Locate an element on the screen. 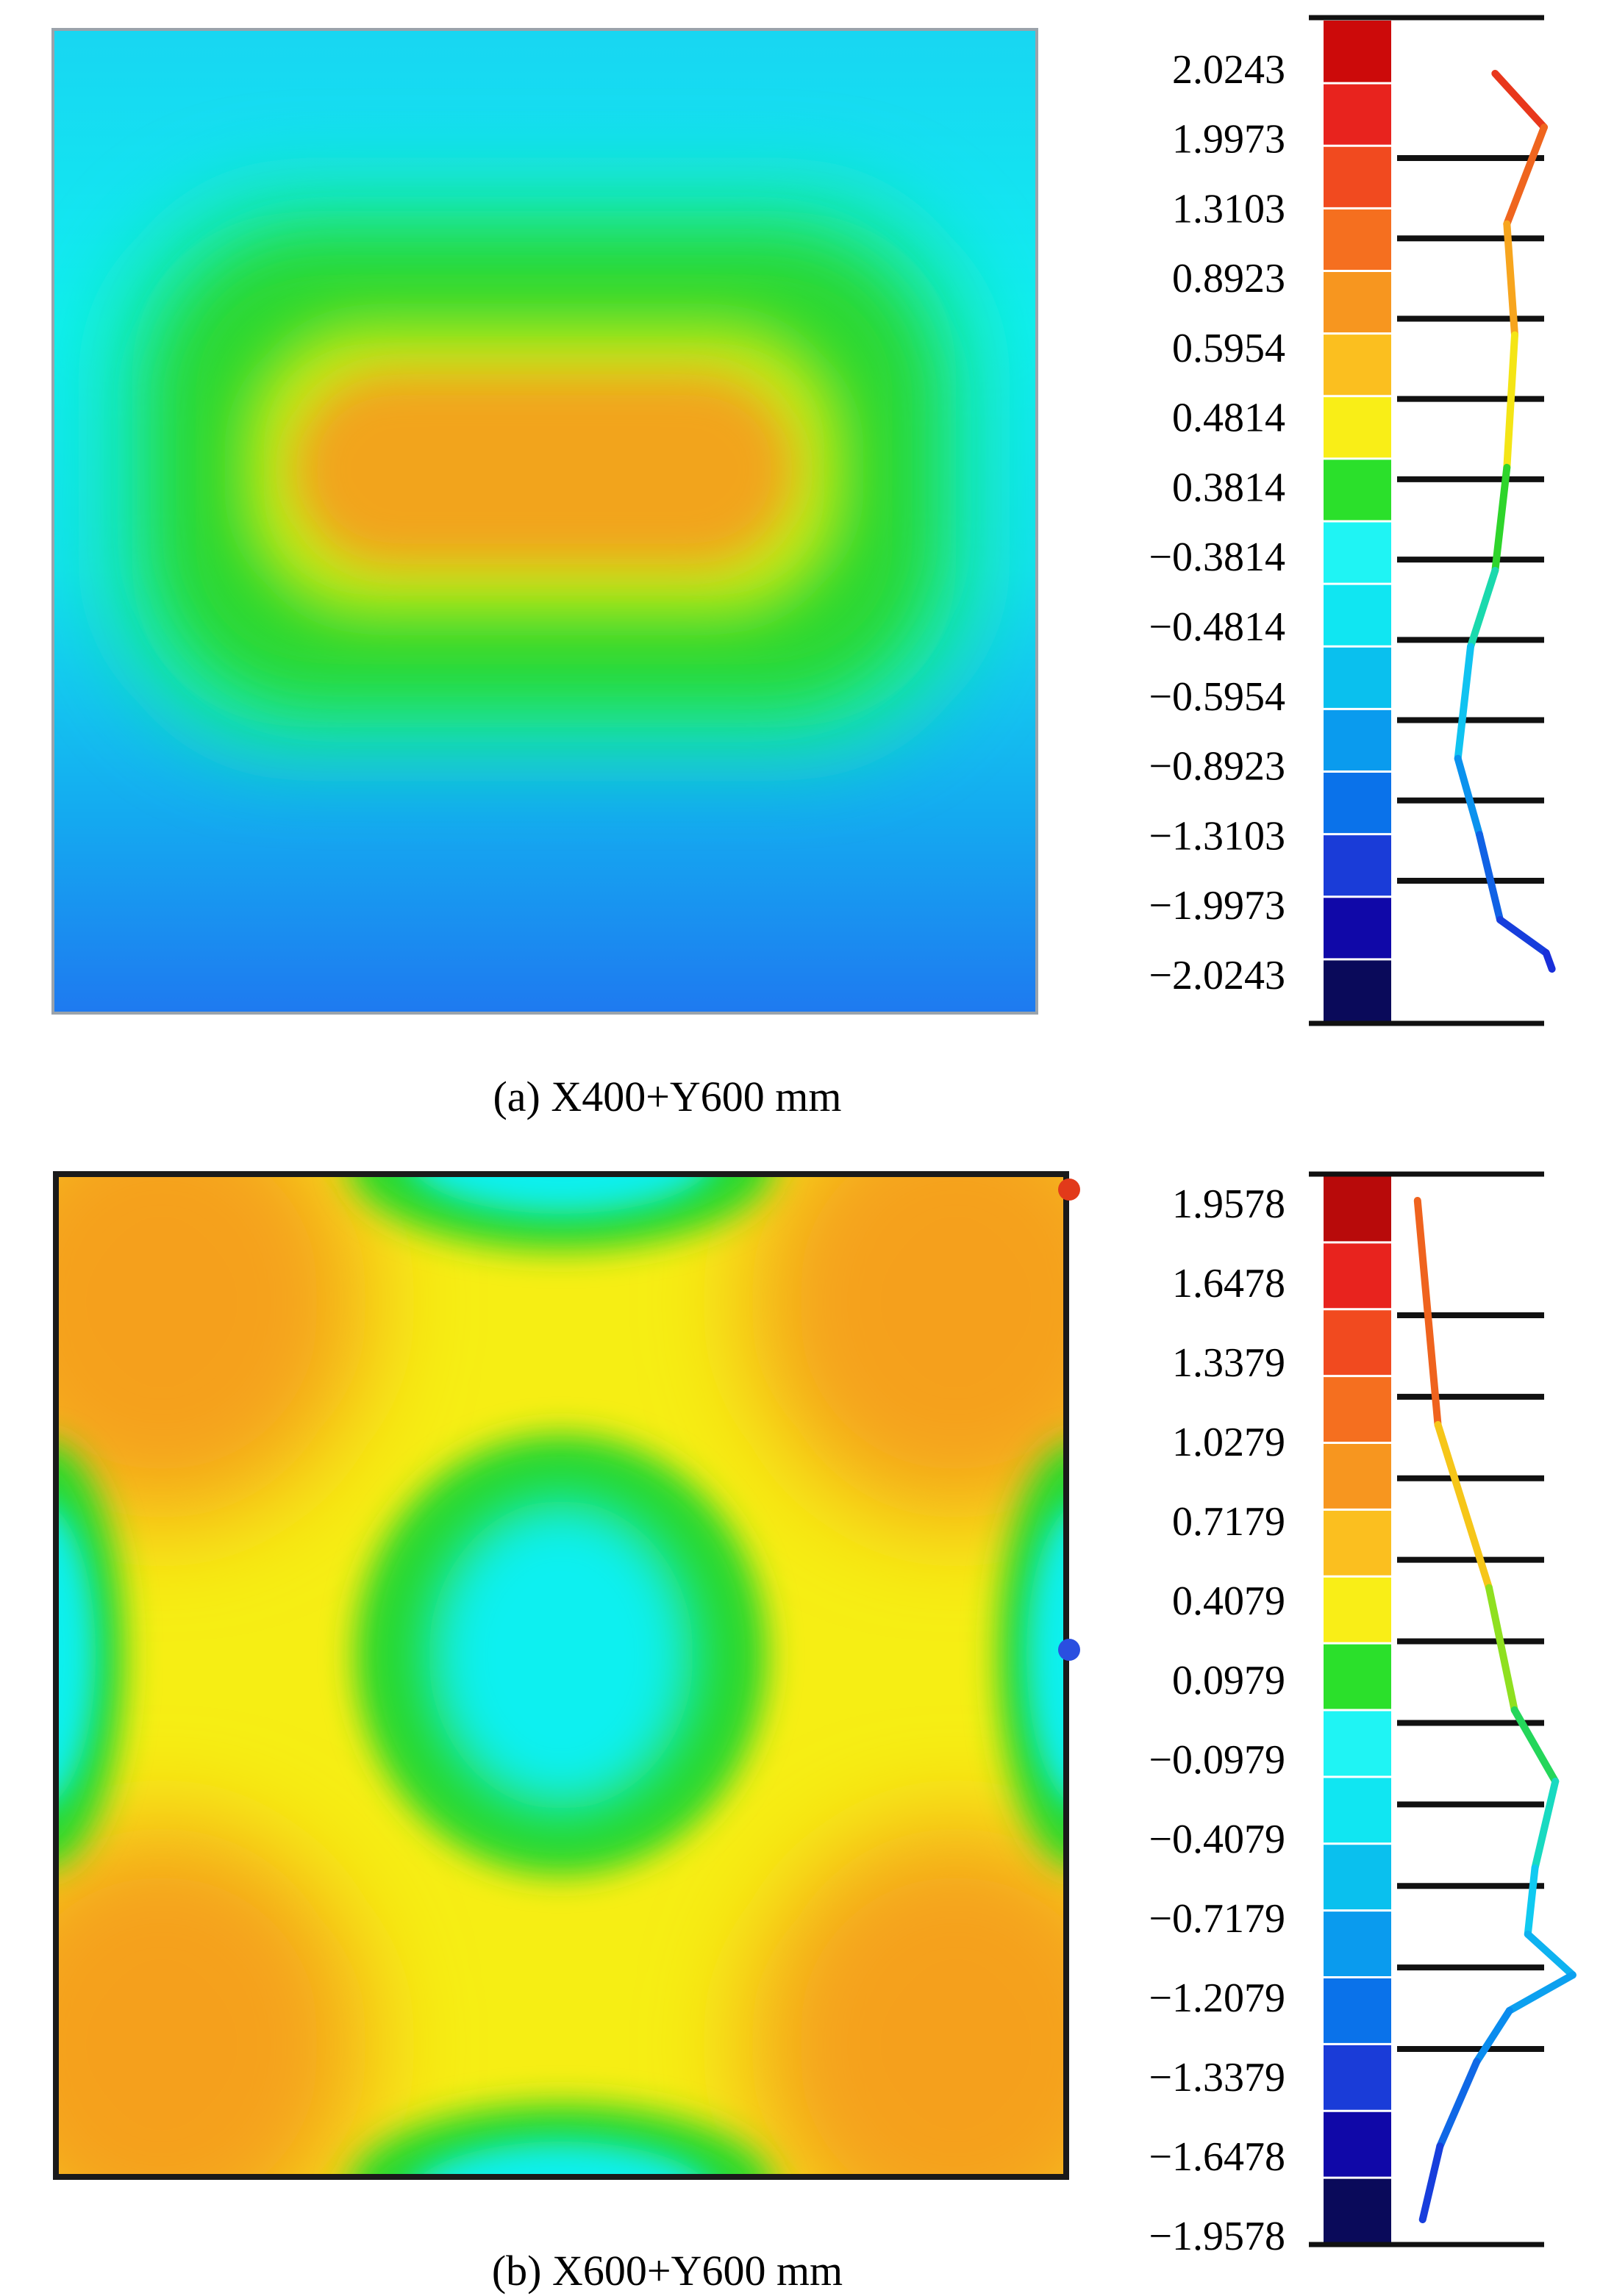  contour-b-bottom-green is located at coordinates (561, 2138).